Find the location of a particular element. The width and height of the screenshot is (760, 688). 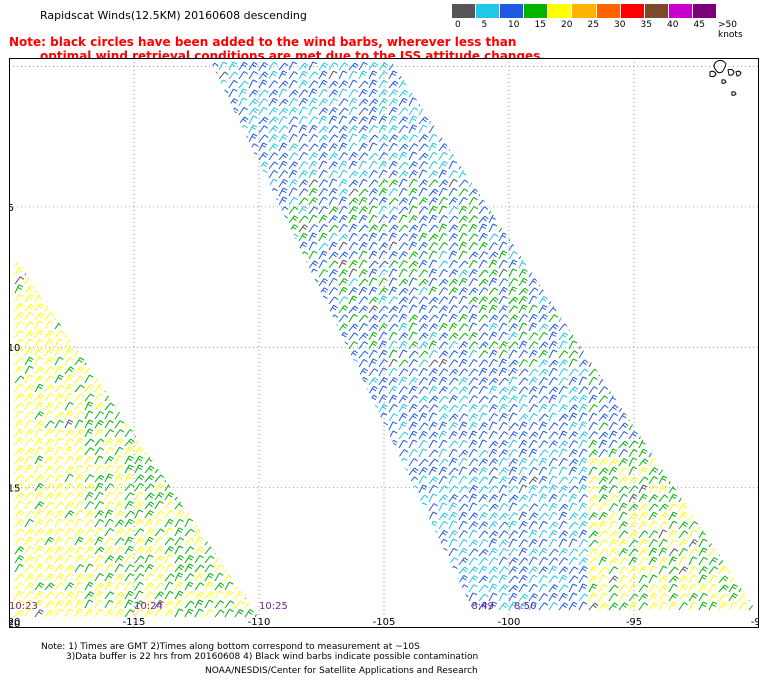

legend-label: 10 is located at coordinates (514, 25).